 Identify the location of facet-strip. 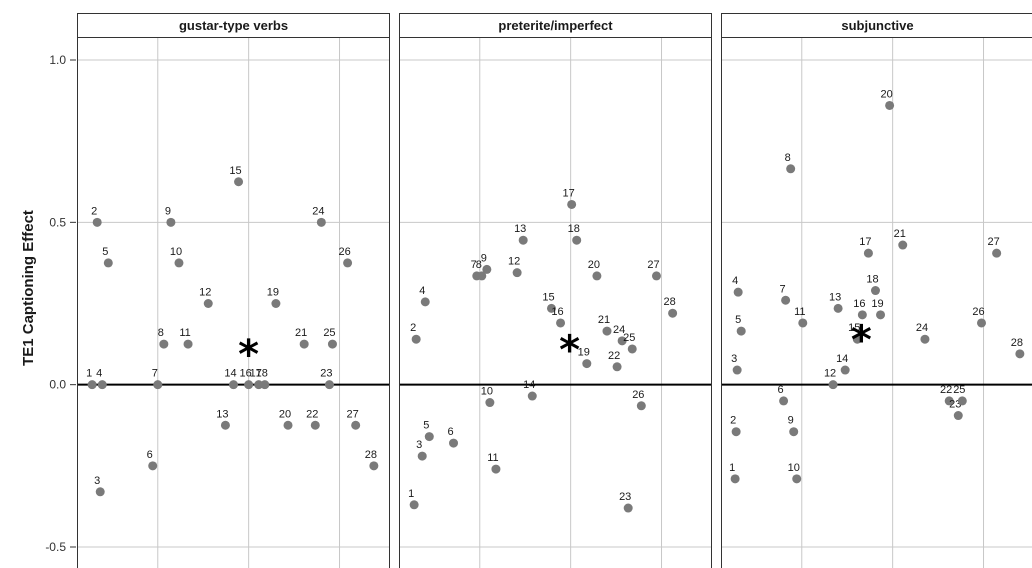
(876, 25).